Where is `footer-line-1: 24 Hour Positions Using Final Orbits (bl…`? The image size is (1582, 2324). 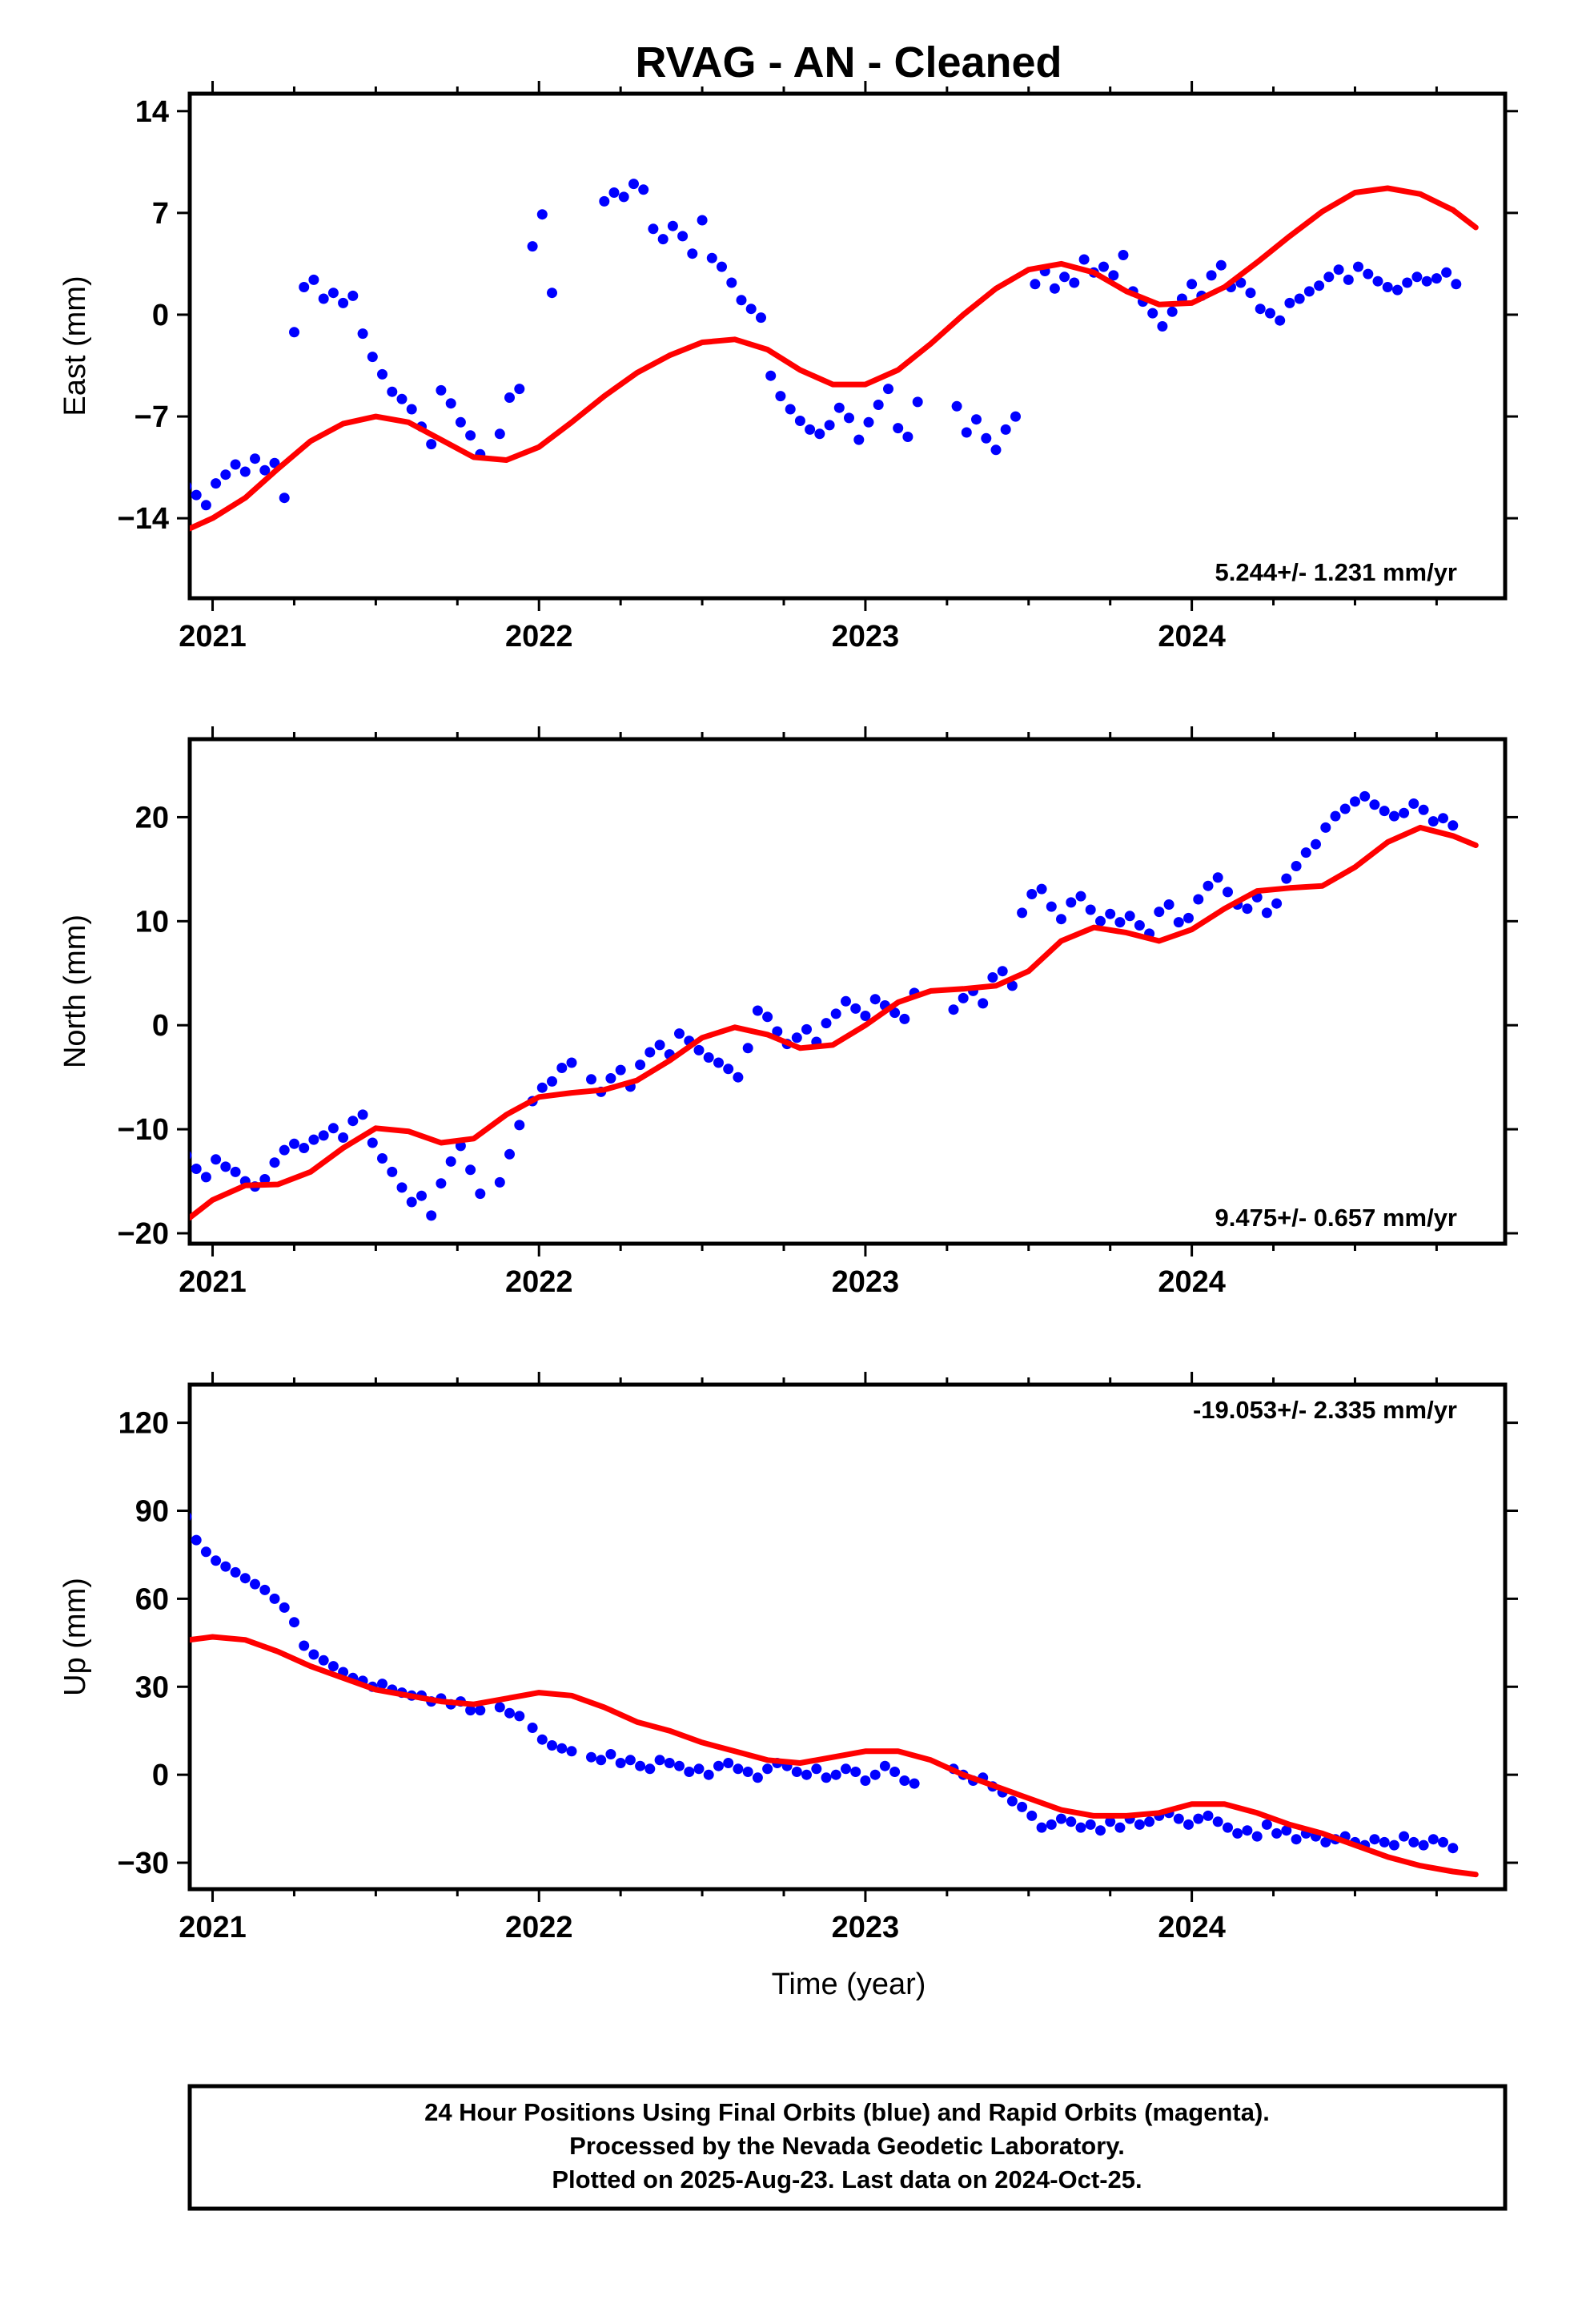 footer-line-1: 24 Hour Positions Using Final Orbits (bl… is located at coordinates (847, 2112).